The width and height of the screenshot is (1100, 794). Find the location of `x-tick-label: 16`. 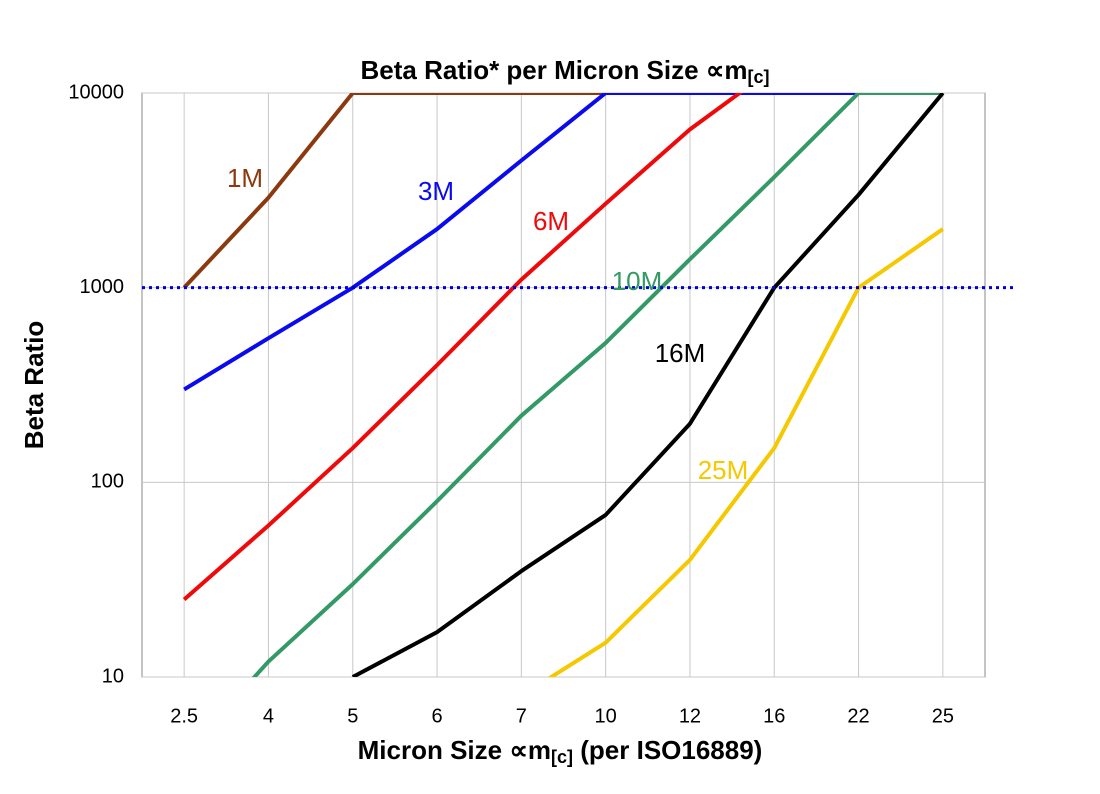

x-tick-label: 16 is located at coordinates (774, 716).